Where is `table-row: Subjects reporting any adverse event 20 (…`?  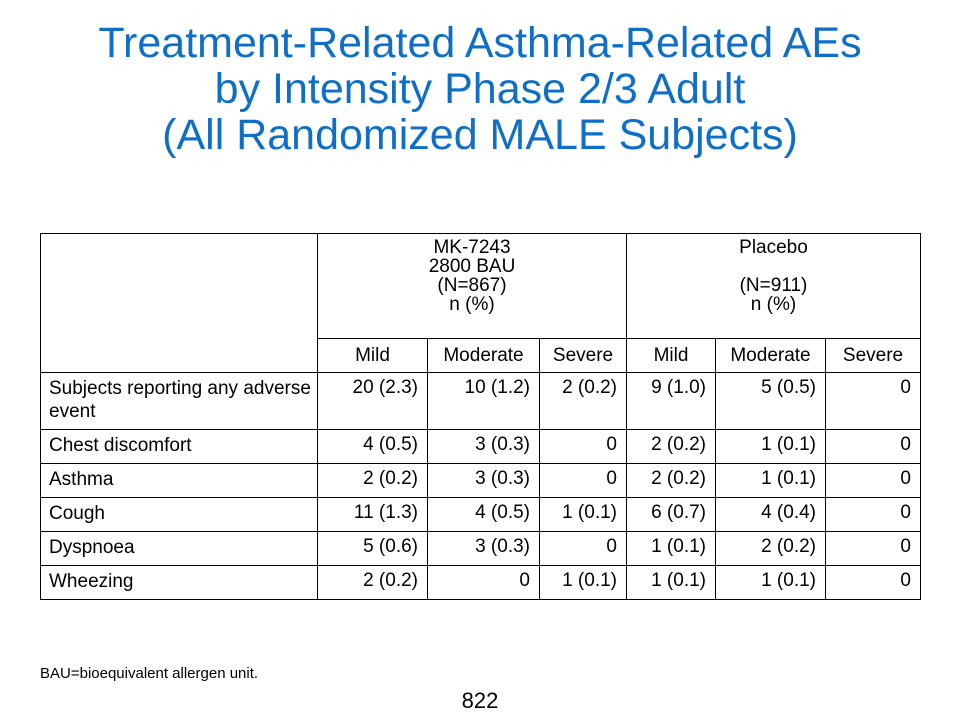 table-row: Subjects reporting any adverse event 20 (… is located at coordinates (480, 401).